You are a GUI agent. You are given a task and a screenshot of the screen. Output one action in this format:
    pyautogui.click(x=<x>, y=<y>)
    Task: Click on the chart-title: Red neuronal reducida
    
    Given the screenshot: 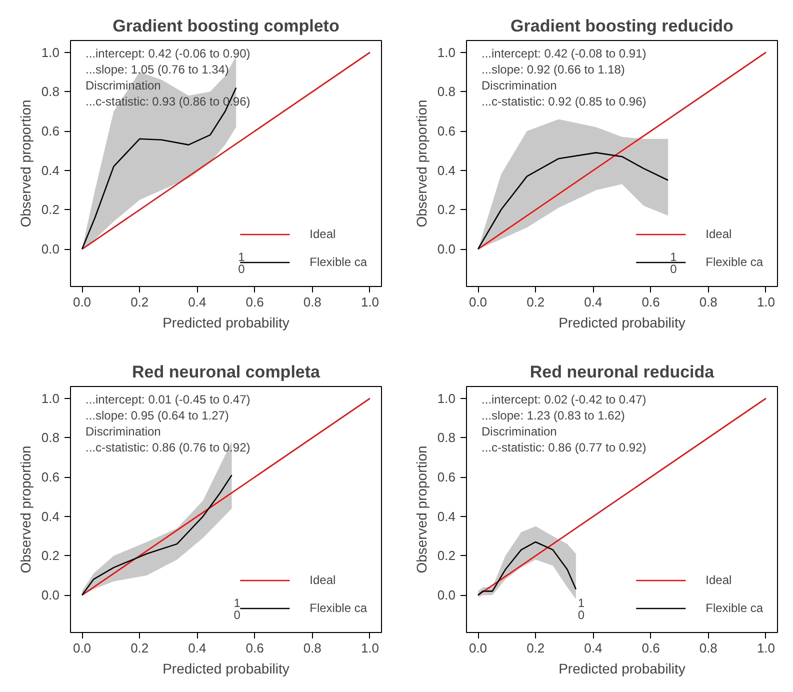 What is the action you would take?
    pyautogui.click(x=622, y=372)
    